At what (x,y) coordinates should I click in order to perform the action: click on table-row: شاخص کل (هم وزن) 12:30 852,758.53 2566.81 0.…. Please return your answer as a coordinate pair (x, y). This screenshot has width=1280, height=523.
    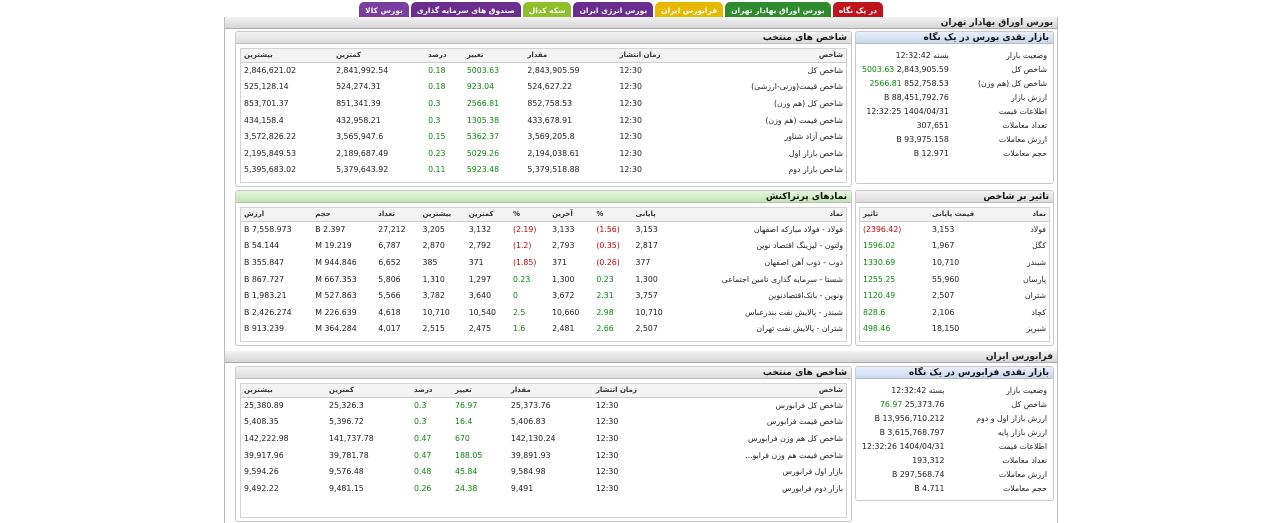
    Looking at the image, I should click on (543, 103).